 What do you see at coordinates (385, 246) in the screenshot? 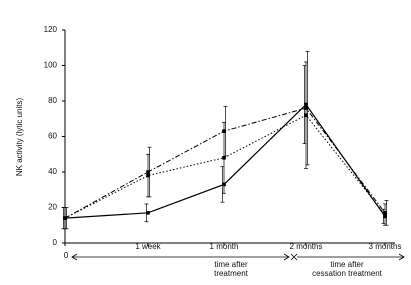
I see `x-tick-label: 3 months` at bounding box center [385, 246].